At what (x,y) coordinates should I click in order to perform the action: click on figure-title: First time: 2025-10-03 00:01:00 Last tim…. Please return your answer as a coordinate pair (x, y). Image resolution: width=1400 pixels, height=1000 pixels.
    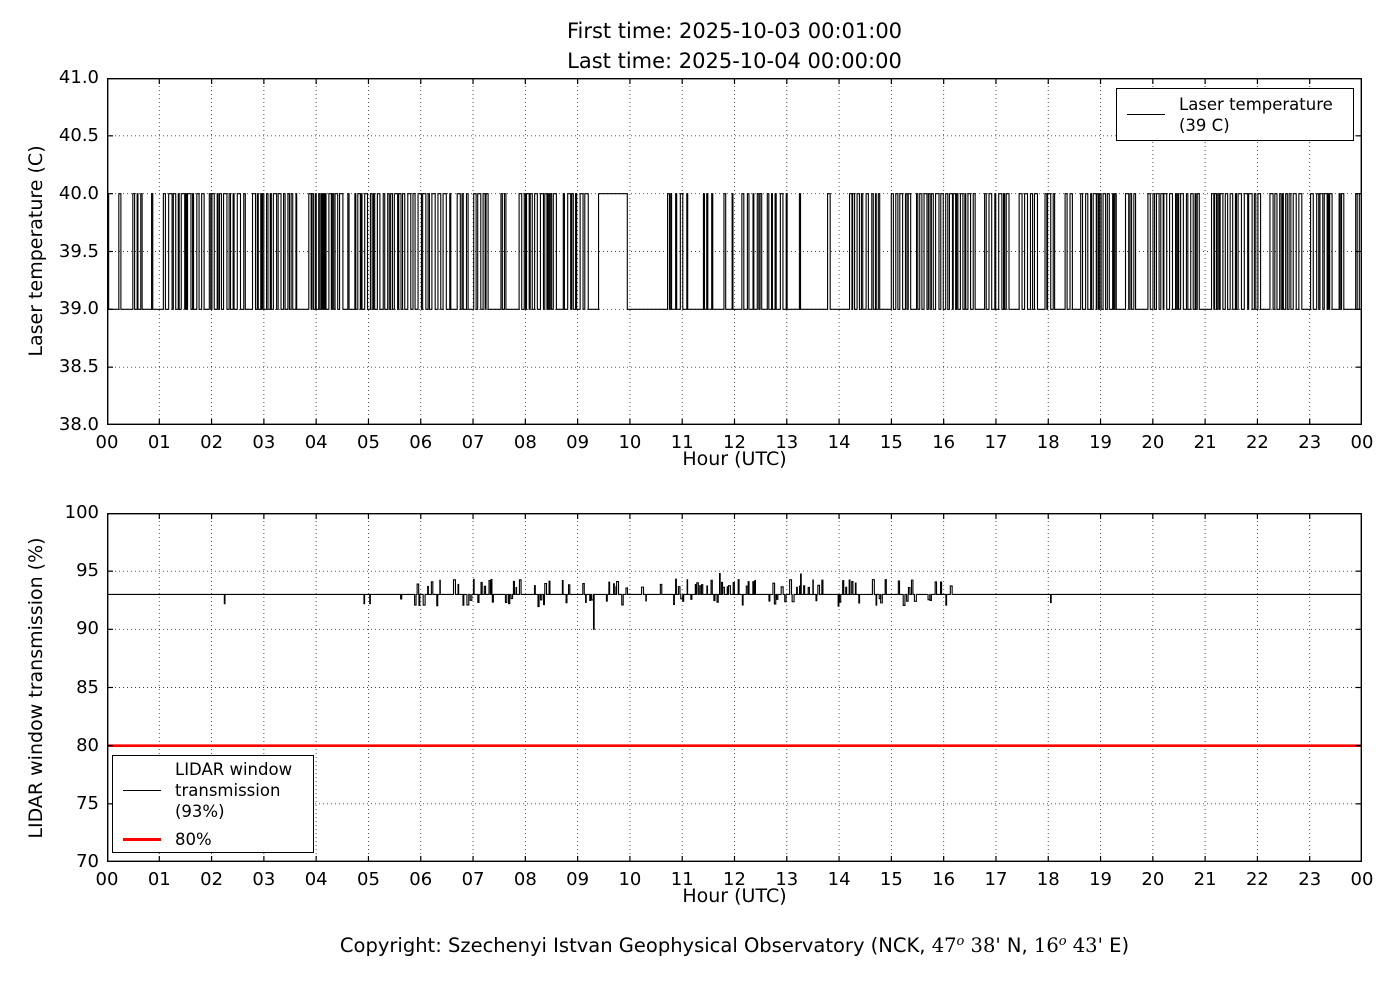
    Looking at the image, I should click on (734, 46).